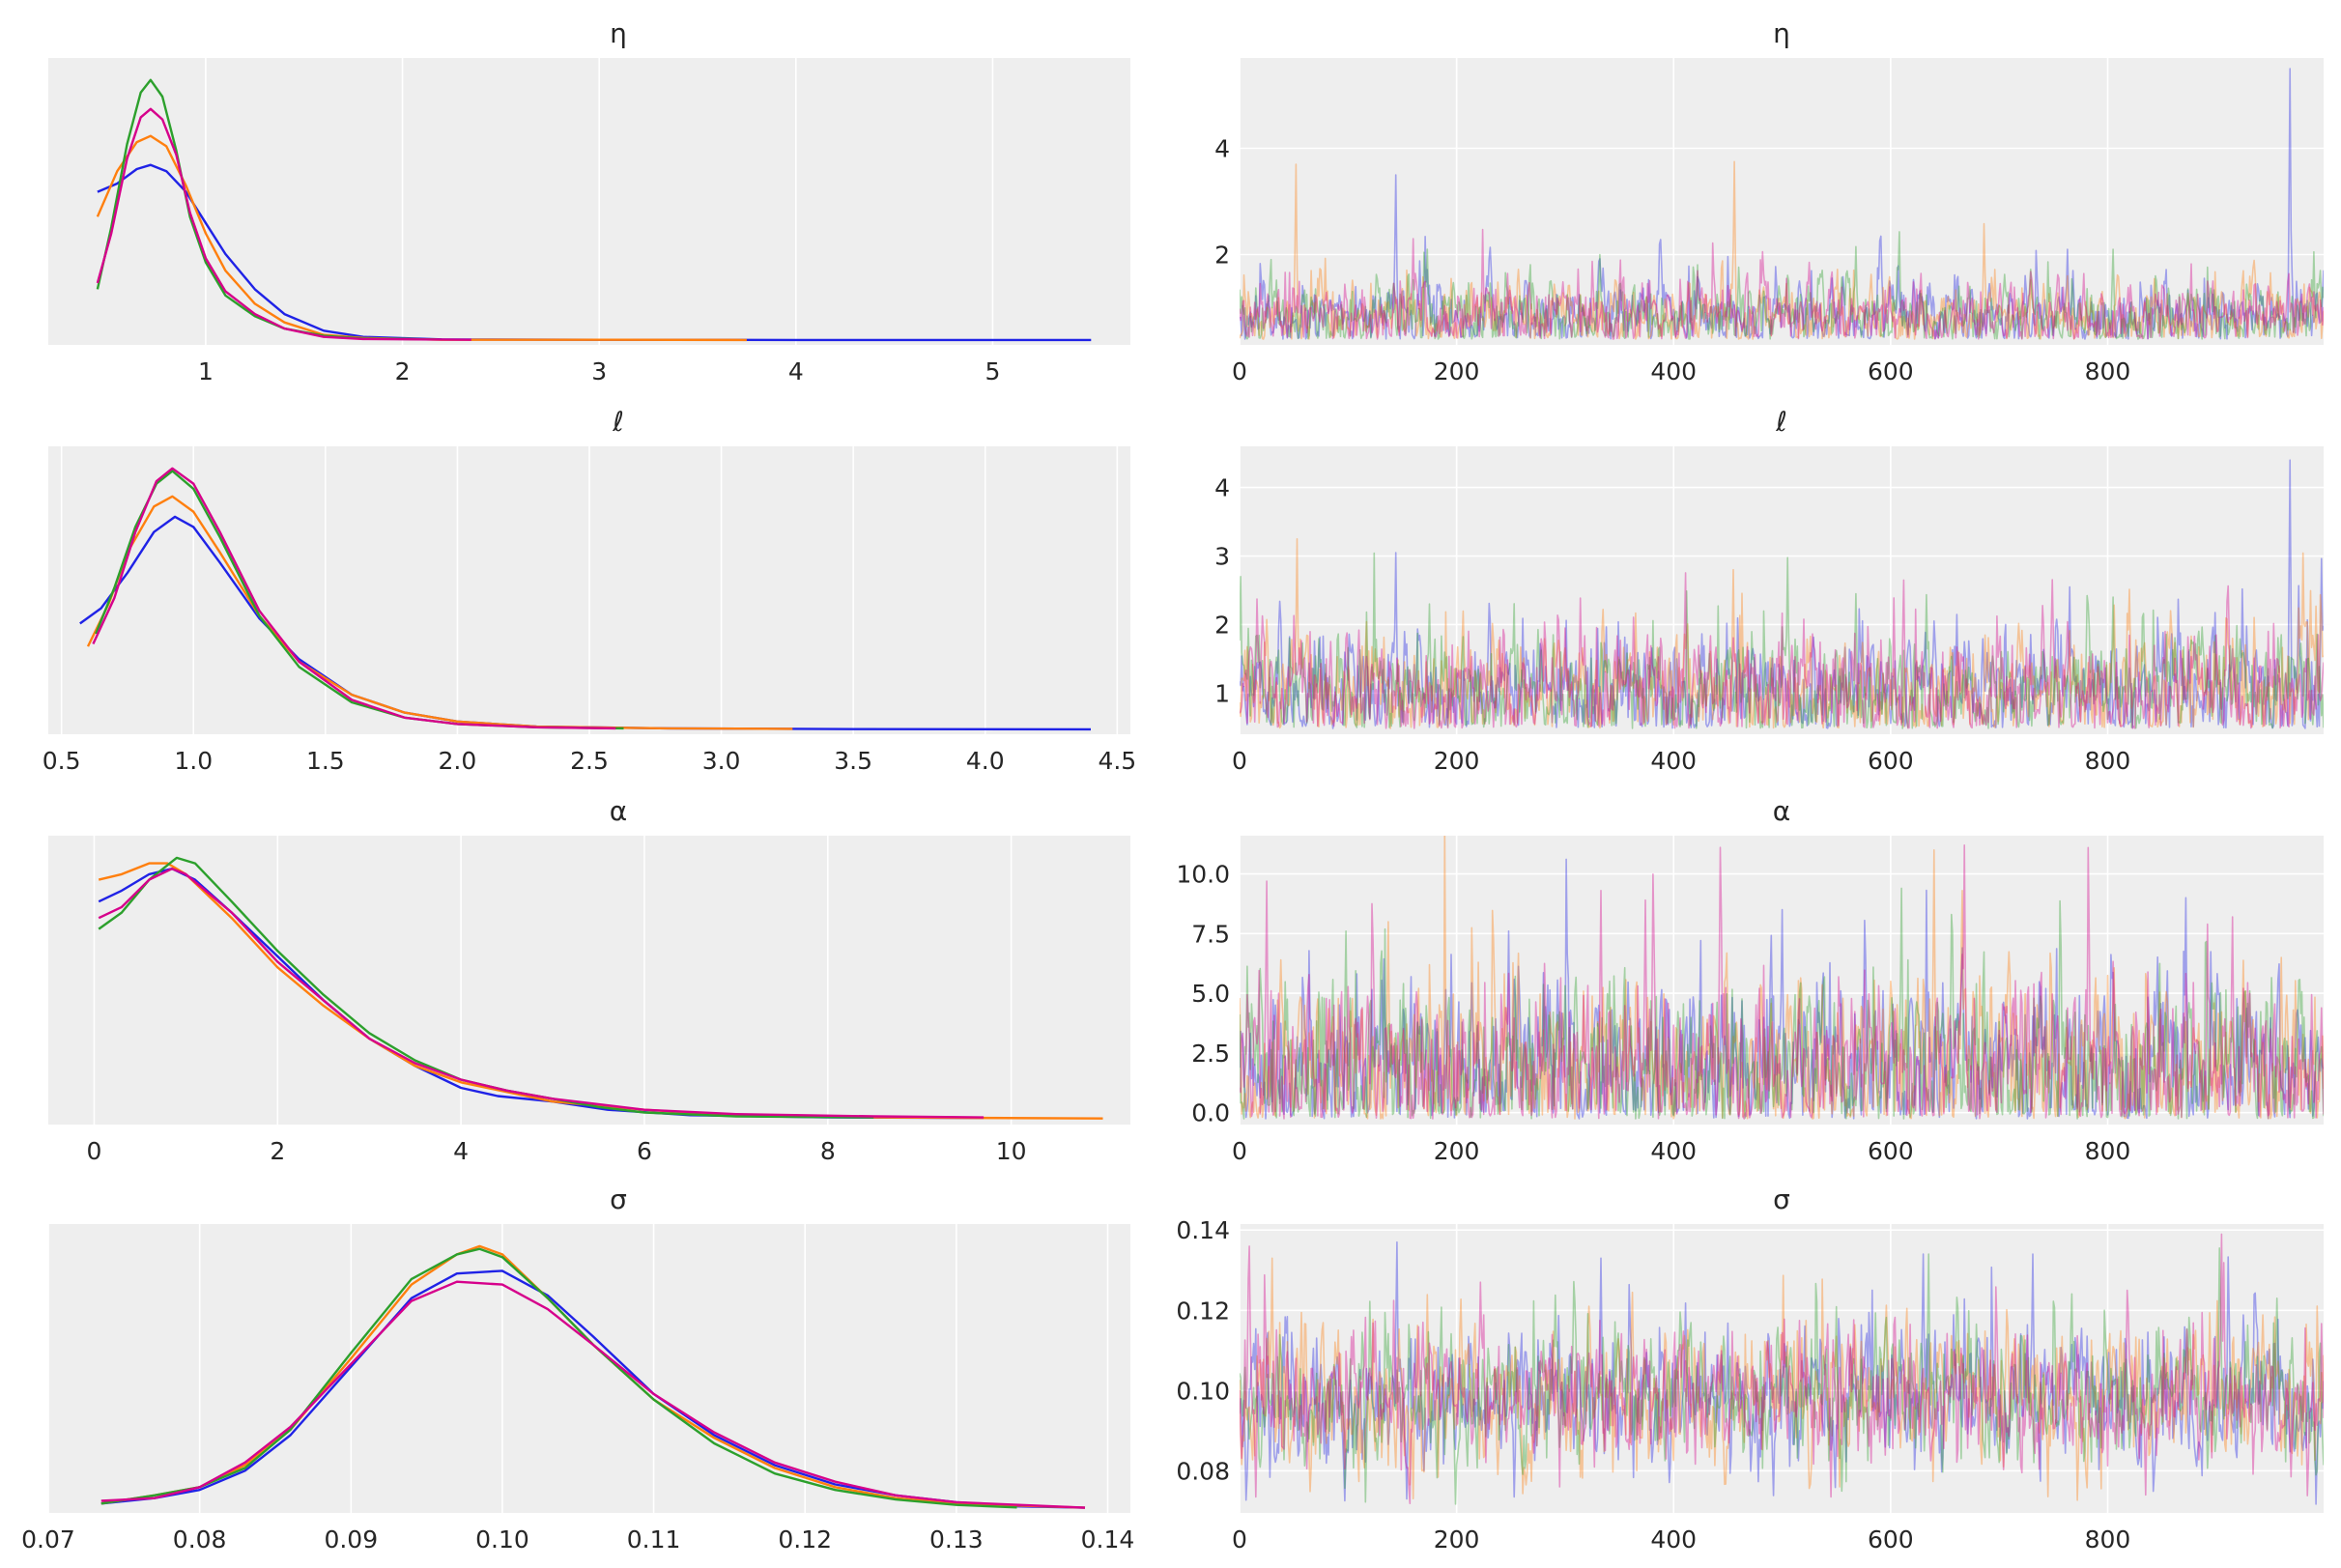  I want to click on kde-x-tick-label: 0.09, so click(351, 1539).